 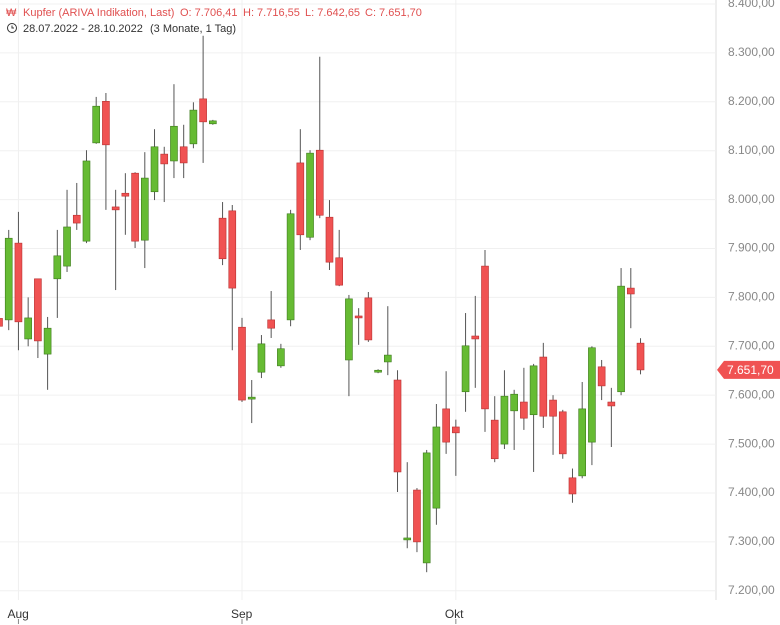 I want to click on last-price-label: 7.651,70, so click(x=750, y=370).